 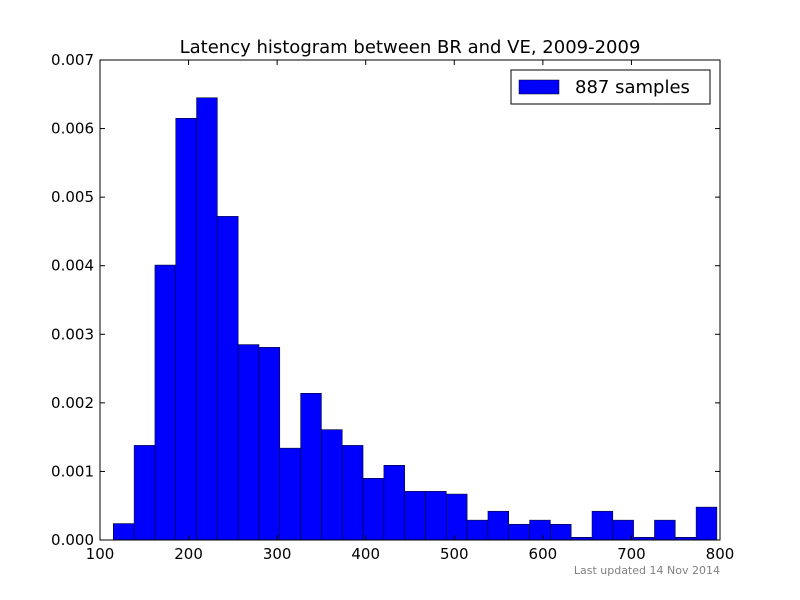 What do you see at coordinates (72, 403) in the screenshot?
I see `y-tick-label: 0.002` at bounding box center [72, 403].